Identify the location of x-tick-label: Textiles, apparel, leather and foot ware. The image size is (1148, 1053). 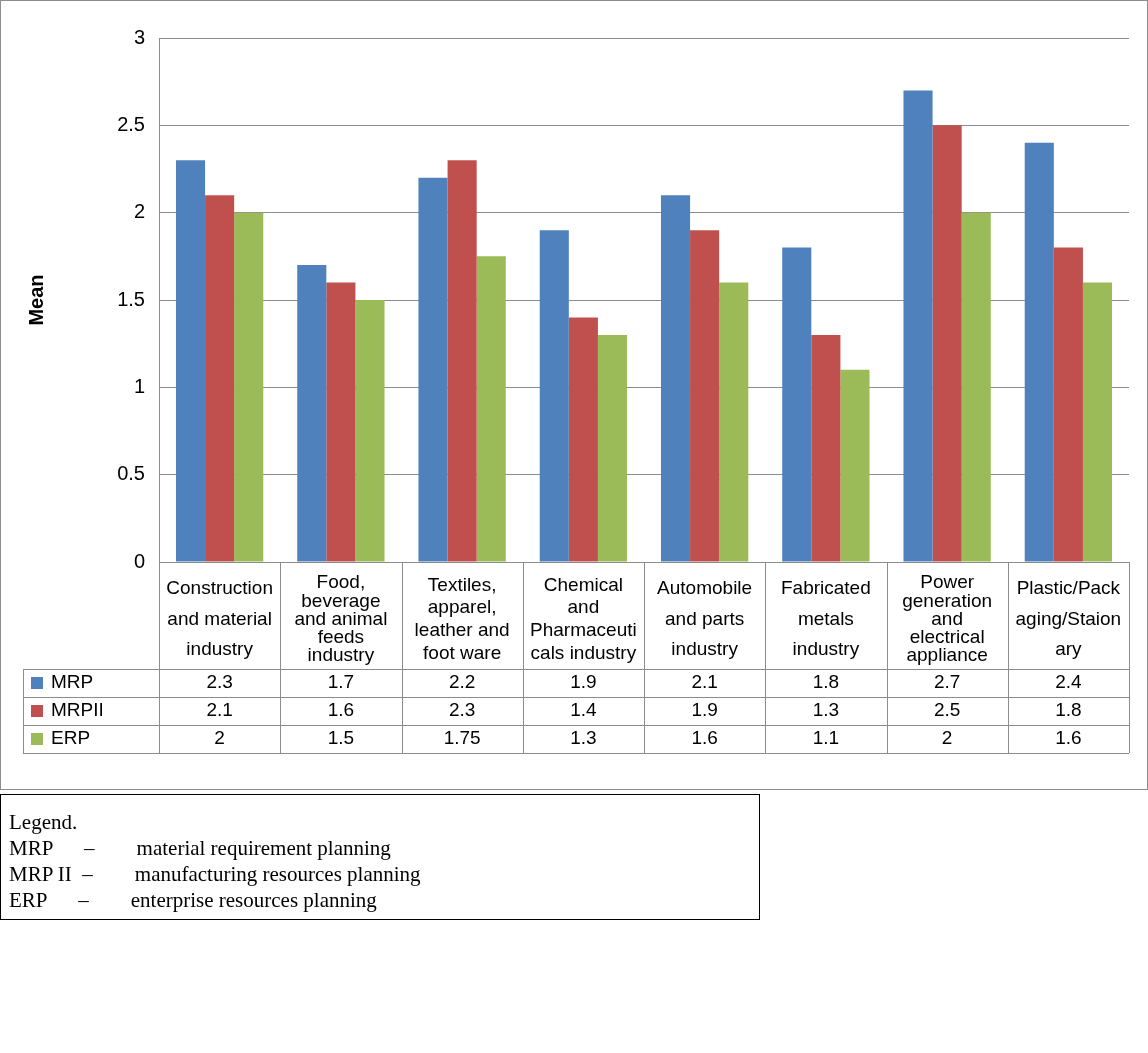
(462, 618).